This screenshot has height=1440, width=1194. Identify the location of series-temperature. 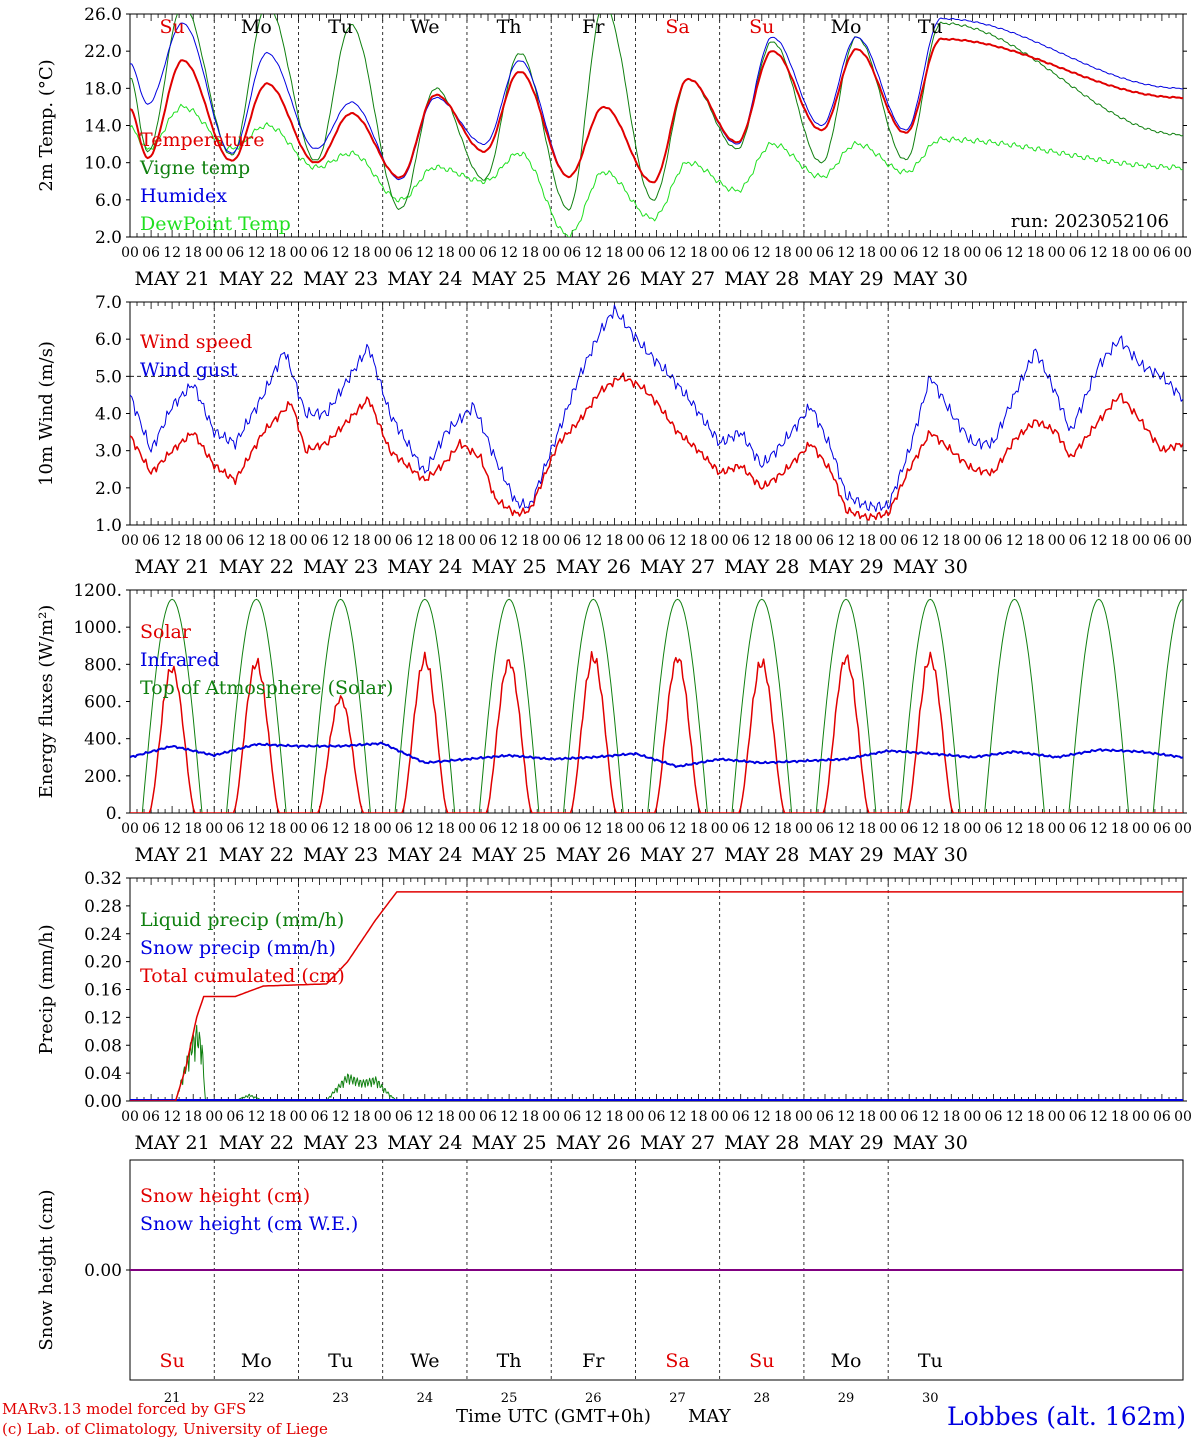
(656, 110).